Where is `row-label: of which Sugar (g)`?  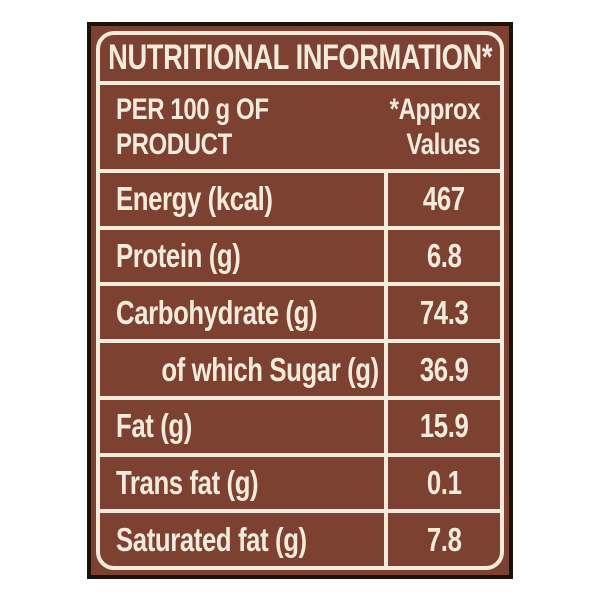
row-label: of which Sugar (g) is located at coordinates (270, 369).